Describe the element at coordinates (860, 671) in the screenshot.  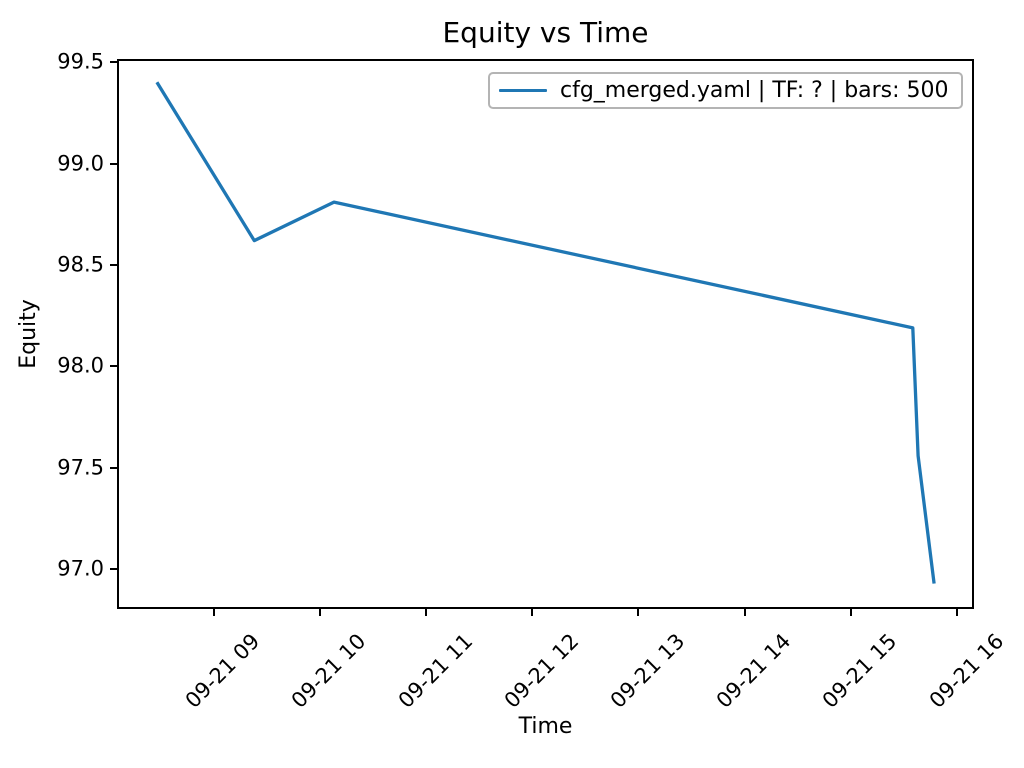
I see `x-tick-label: 09-21 15` at that location.